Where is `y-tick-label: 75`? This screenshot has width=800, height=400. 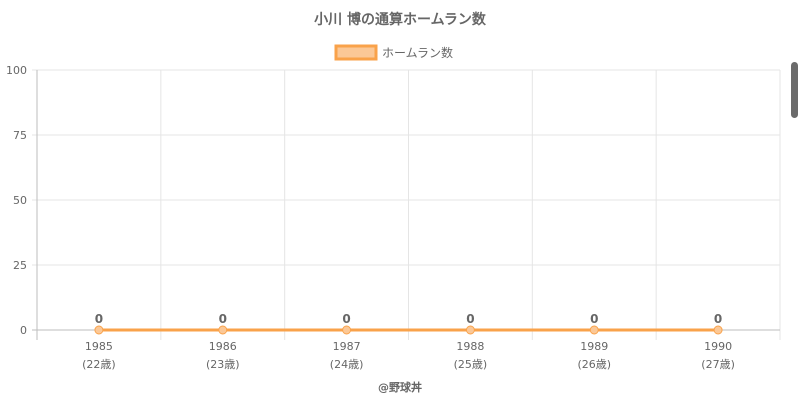 y-tick-label: 75 is located at coordinates (20, 135).